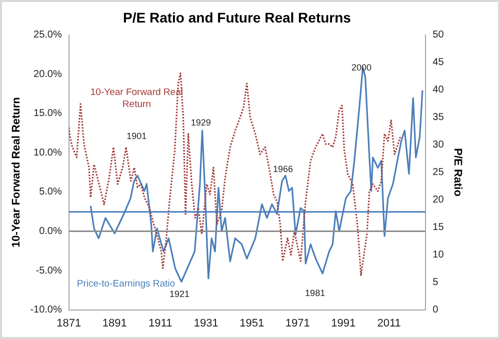 This screenshot has width=500, height=339. Describe the element at coordinates (438, 62) in the screenshot. I see `y2-tick-label: 45` at that location.